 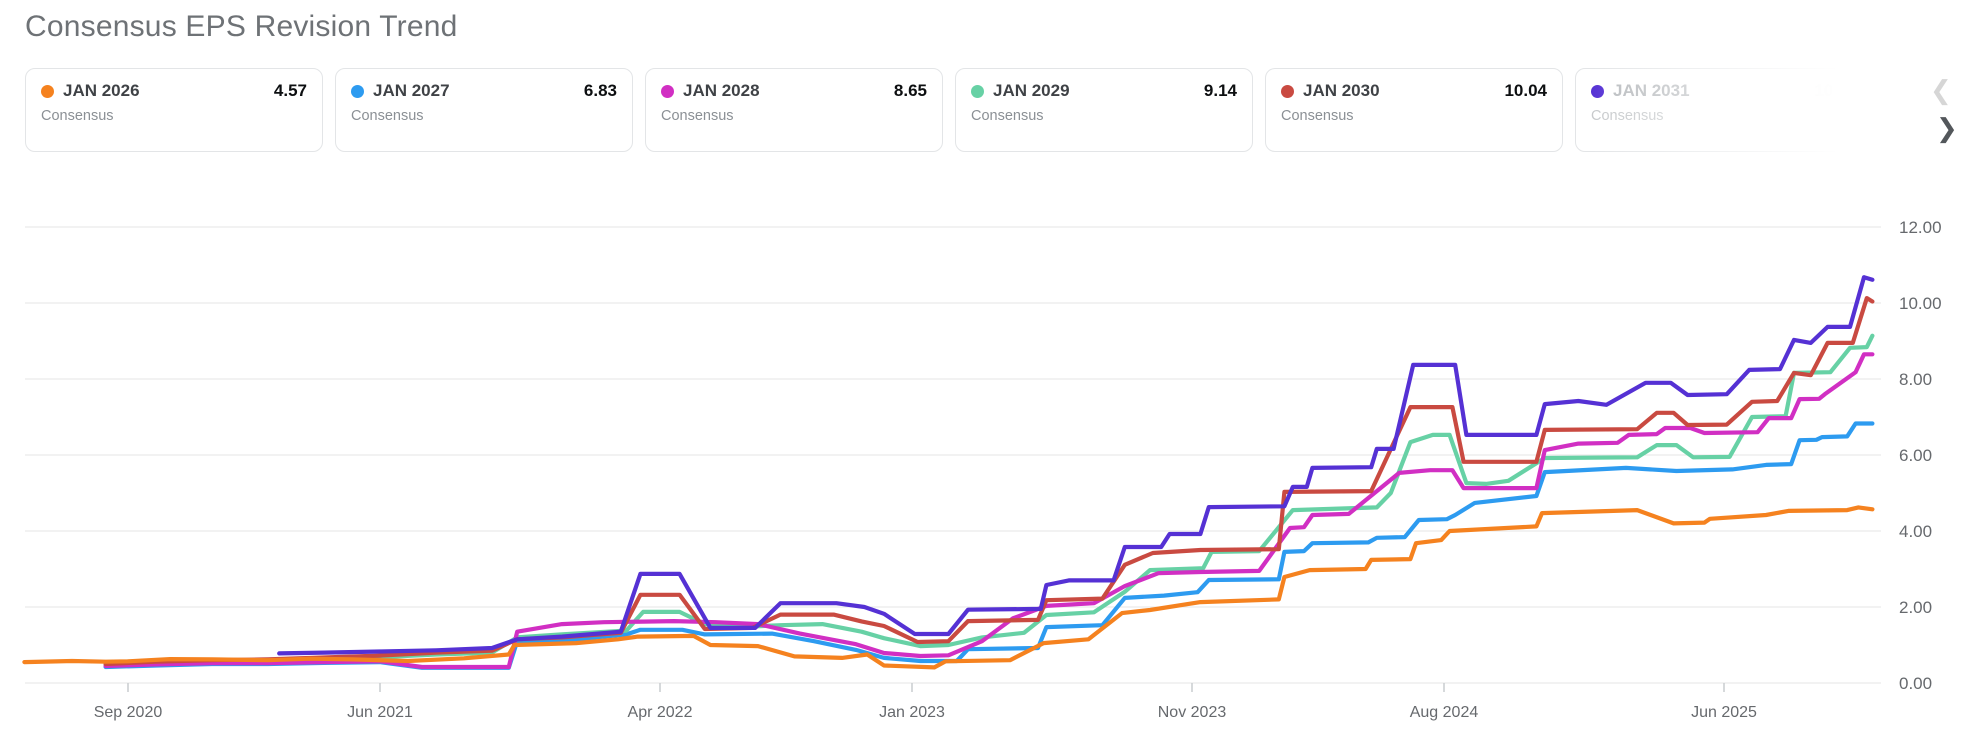 I want to click on legend-next-button: ❯, so click(x=1947, y=129).